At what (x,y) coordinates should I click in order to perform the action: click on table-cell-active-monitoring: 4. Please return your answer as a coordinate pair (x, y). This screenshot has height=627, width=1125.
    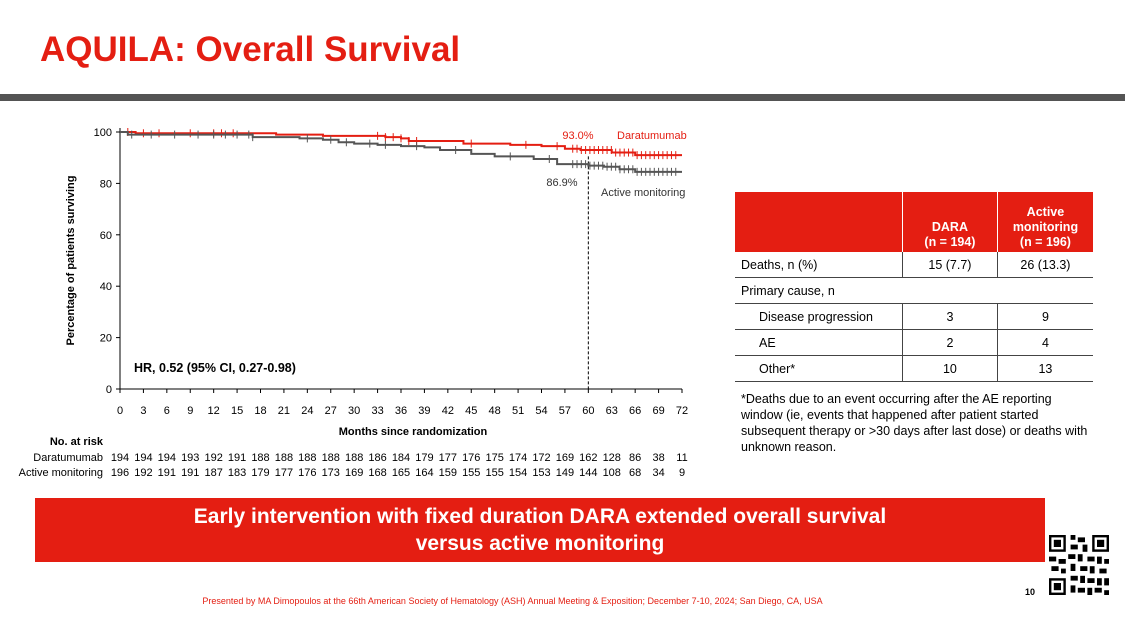
    Looking at the image, I should click on (1044, 342).